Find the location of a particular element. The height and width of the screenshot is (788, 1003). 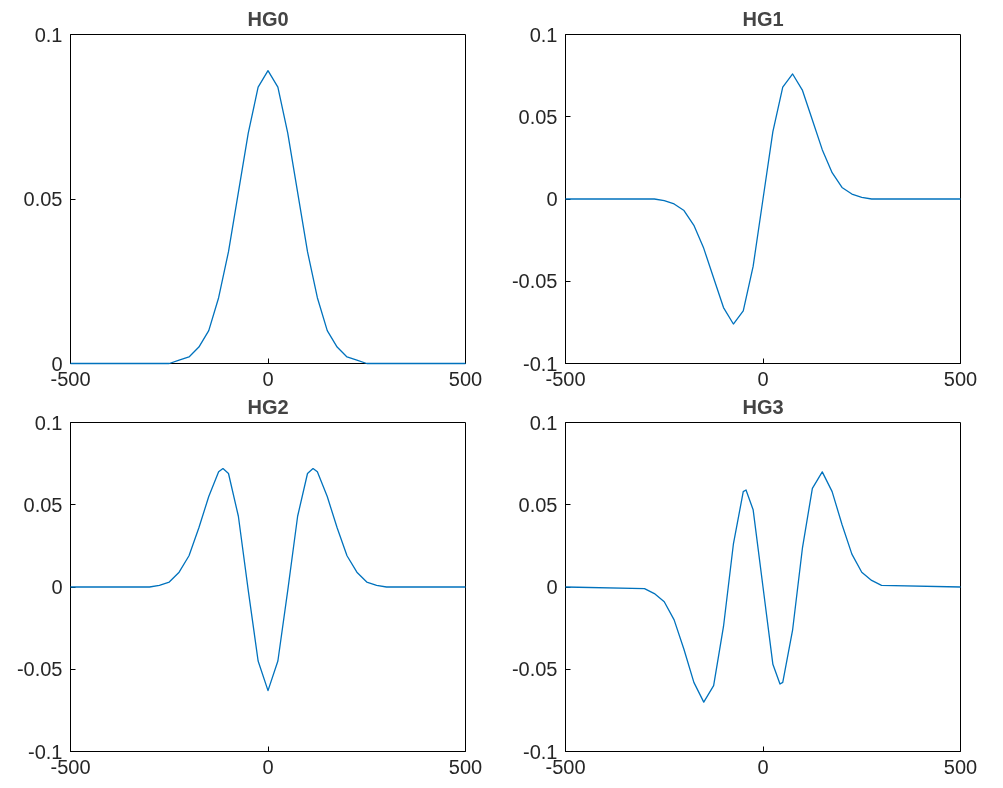

chart-title: HG3 is located at coordinates (763, 406).